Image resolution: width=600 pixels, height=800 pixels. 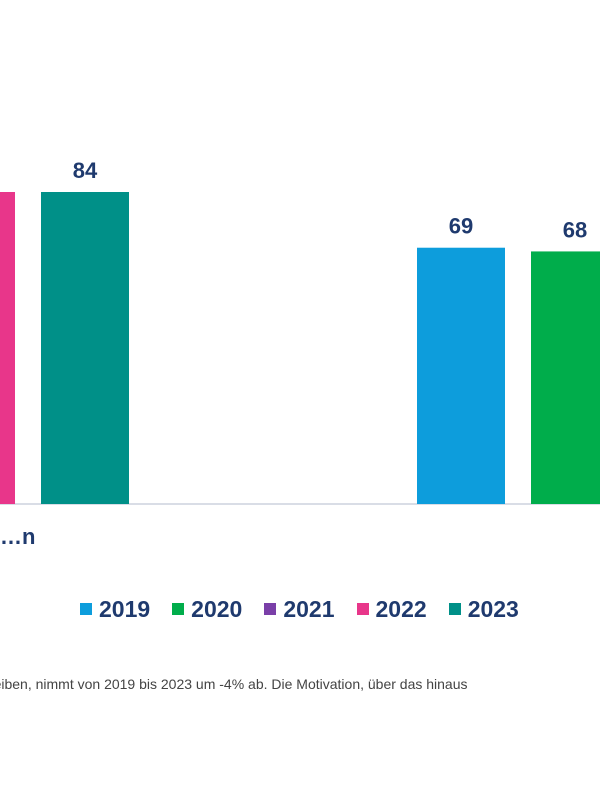 I want to click on legend: 2019 2020 2021 2022 2023, so click(x=310, y=609).